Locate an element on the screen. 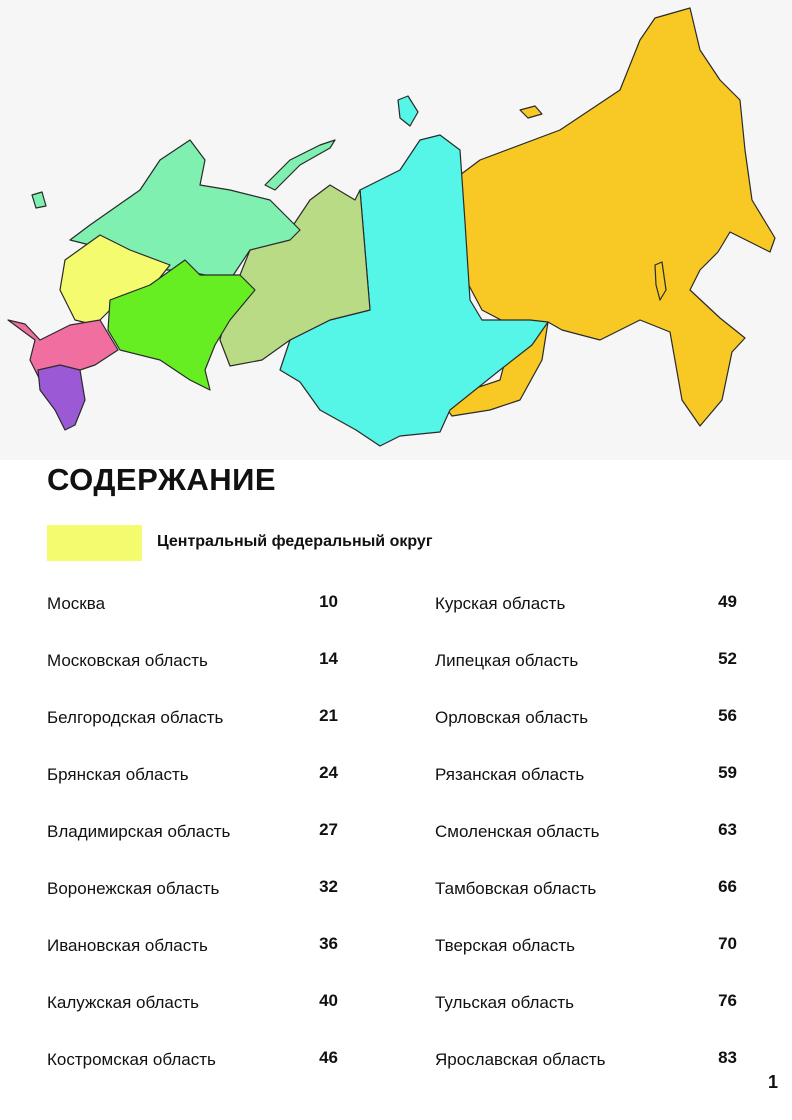  entry-page: 27 is located at coordinates (328, 829).